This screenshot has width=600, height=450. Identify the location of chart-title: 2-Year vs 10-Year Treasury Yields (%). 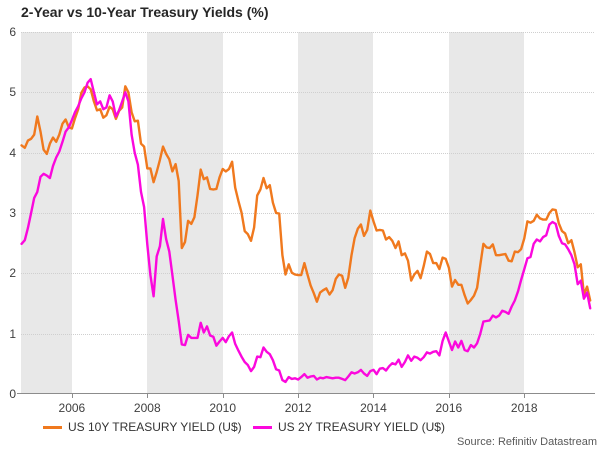
(145, 12).